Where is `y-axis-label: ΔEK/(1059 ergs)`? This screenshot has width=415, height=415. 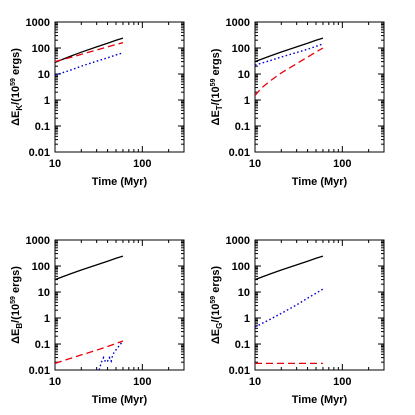 y-axis-label: ΔEK/(1059 ergs) is located at coordinates (17, 87).